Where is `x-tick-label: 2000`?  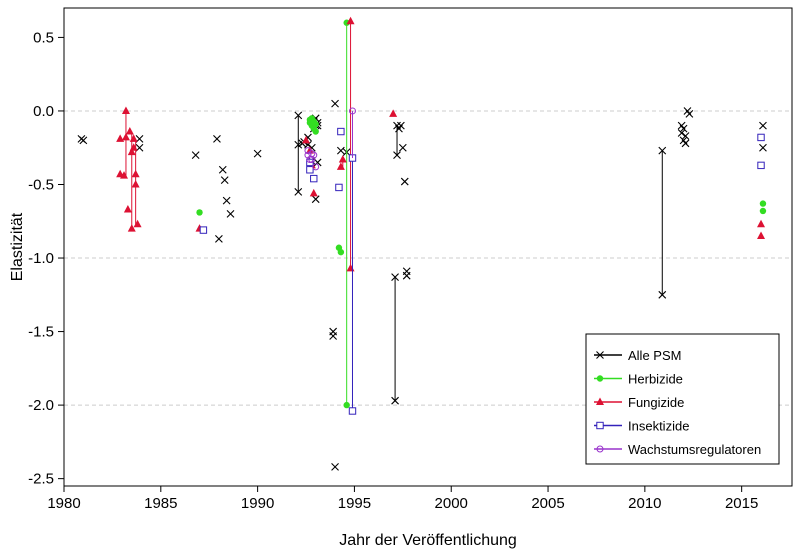
x-tick-label: 2000 is located at coordinates (451, 503).